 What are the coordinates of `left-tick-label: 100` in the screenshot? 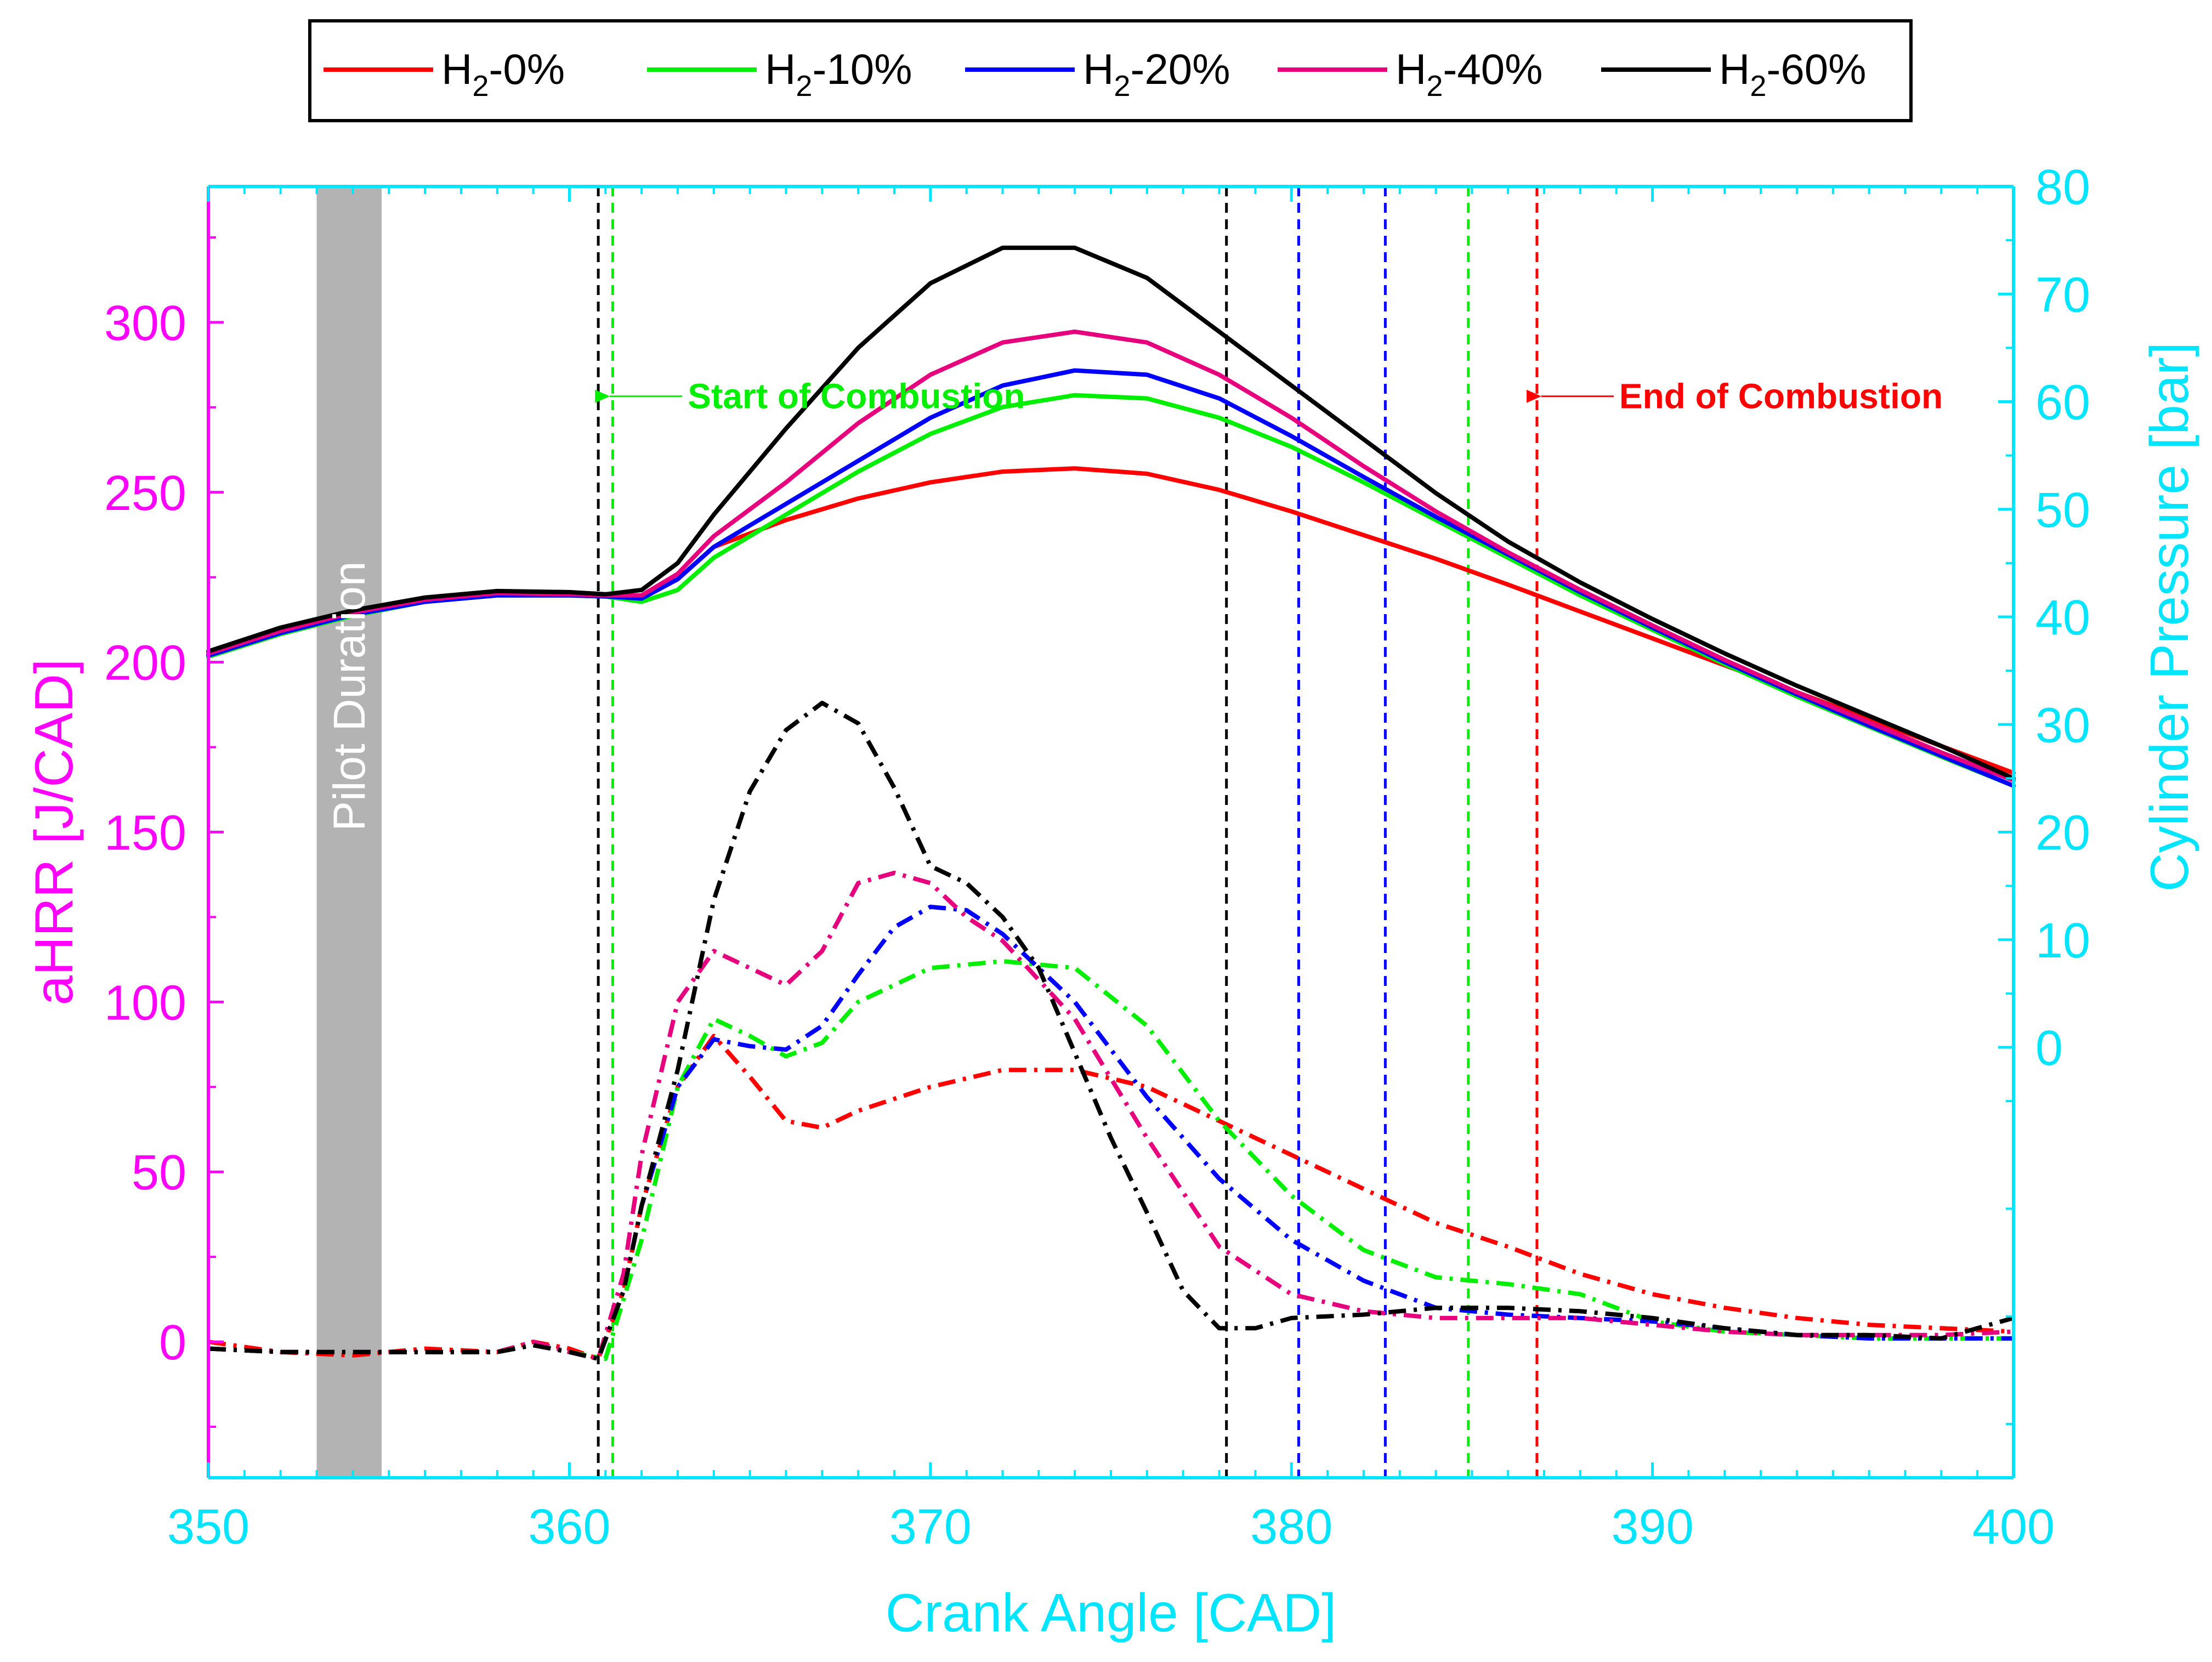 It's located at (145, 1002).